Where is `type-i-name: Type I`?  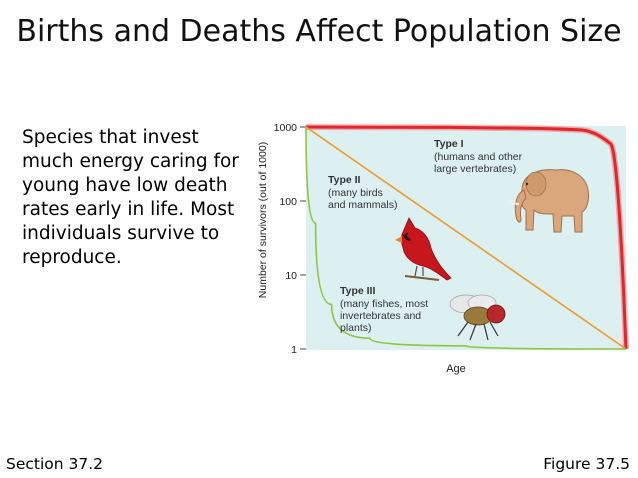
type-i-name: Type I is located at coordinates (449, 144).